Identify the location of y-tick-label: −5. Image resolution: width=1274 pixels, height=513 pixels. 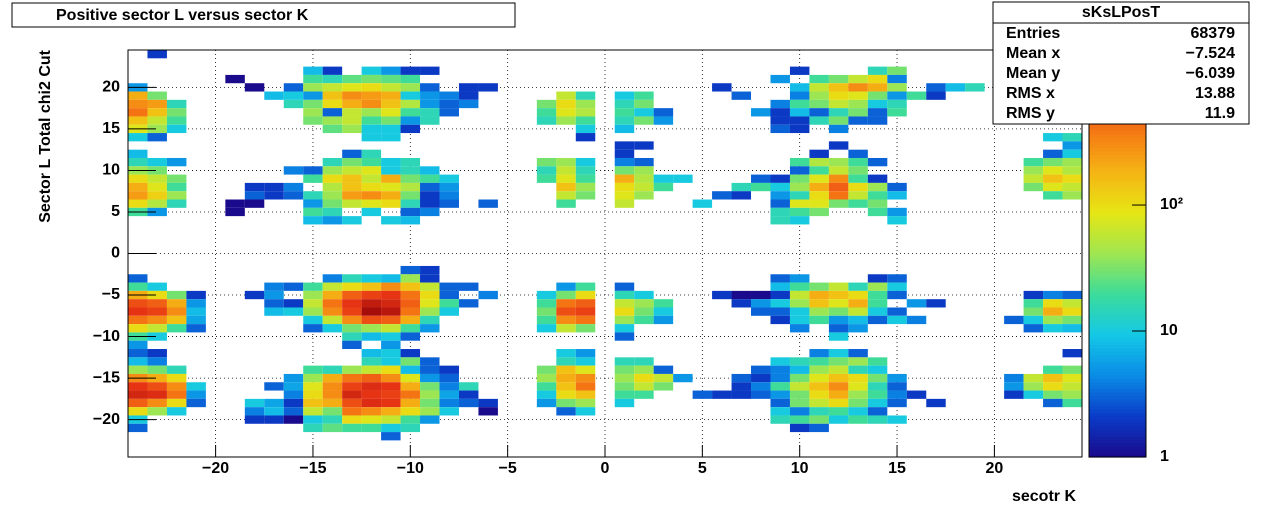
(111, 294).